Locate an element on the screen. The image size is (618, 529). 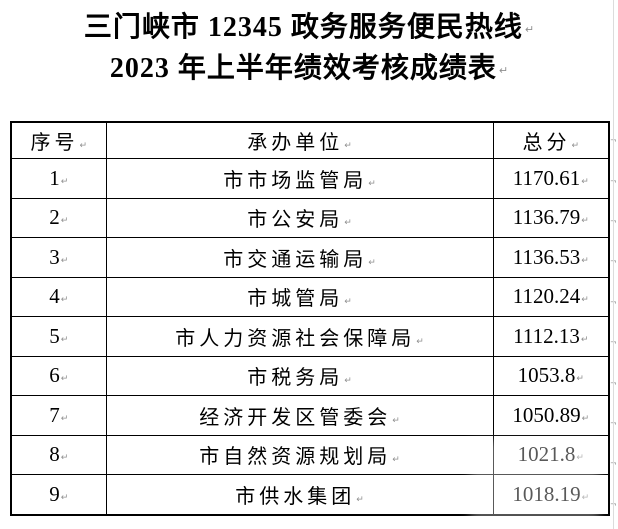
cell-serial: 2↵ is located at coordinates (58, 217).